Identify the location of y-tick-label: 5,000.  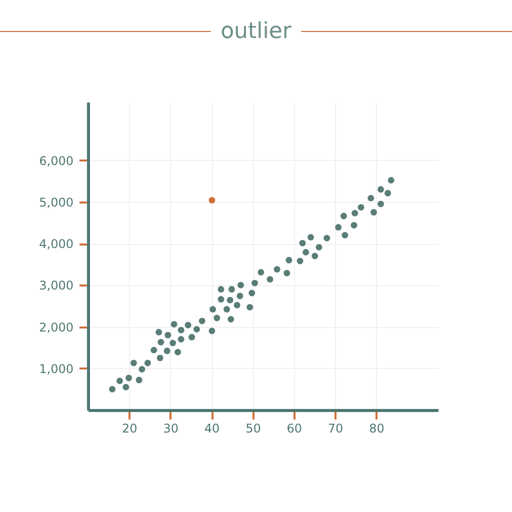
(56, 202).